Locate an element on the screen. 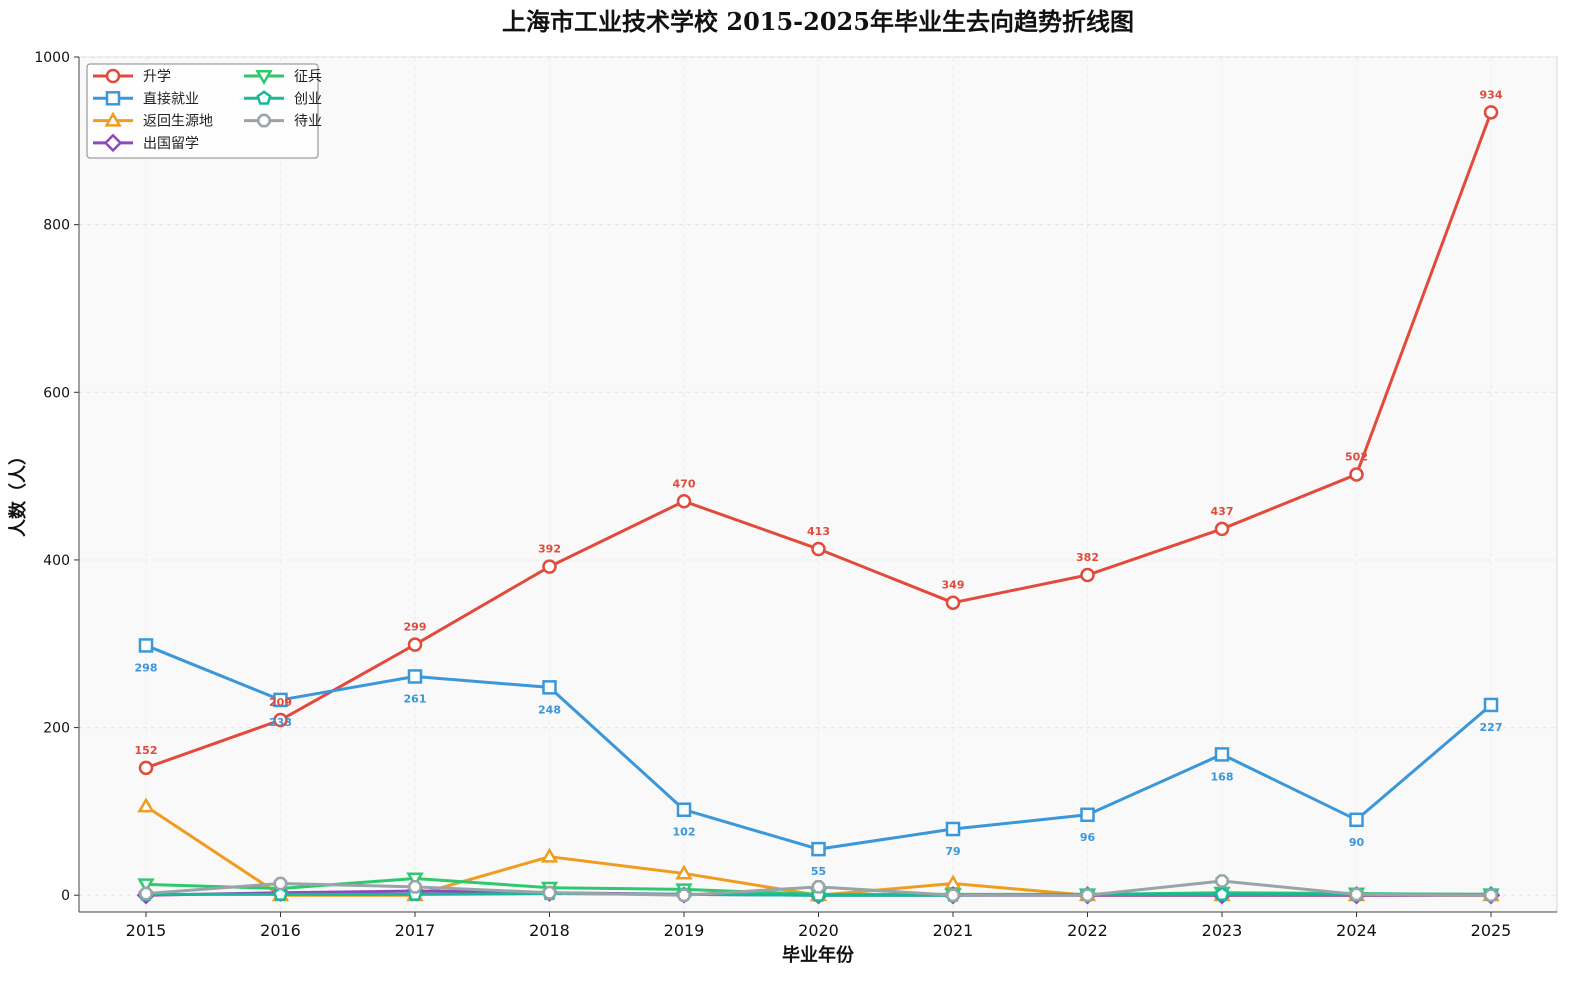  data-label: 298 is located at coordinates (146, 667).